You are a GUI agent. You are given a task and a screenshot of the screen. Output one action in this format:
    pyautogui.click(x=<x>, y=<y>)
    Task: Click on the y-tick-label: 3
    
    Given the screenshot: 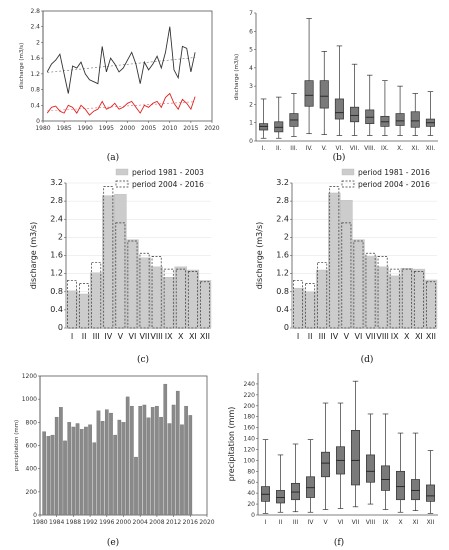 What is the action you would take?
    pyautogui.click(x=251, y=86)
    